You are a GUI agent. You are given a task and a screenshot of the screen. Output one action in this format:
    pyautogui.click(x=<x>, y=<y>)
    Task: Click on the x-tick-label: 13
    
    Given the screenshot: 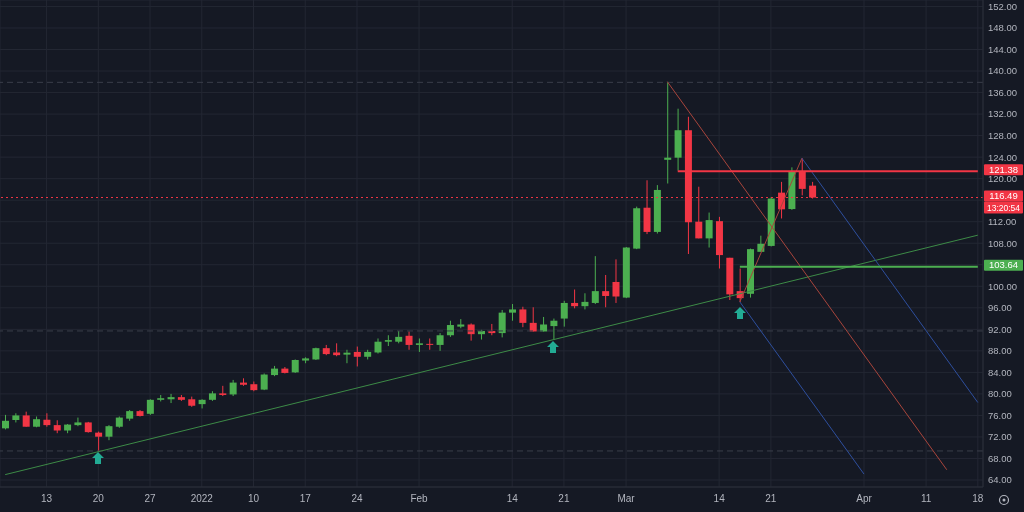 What is the action you would take?
    pyautogui.click(x=47, y=499)
    